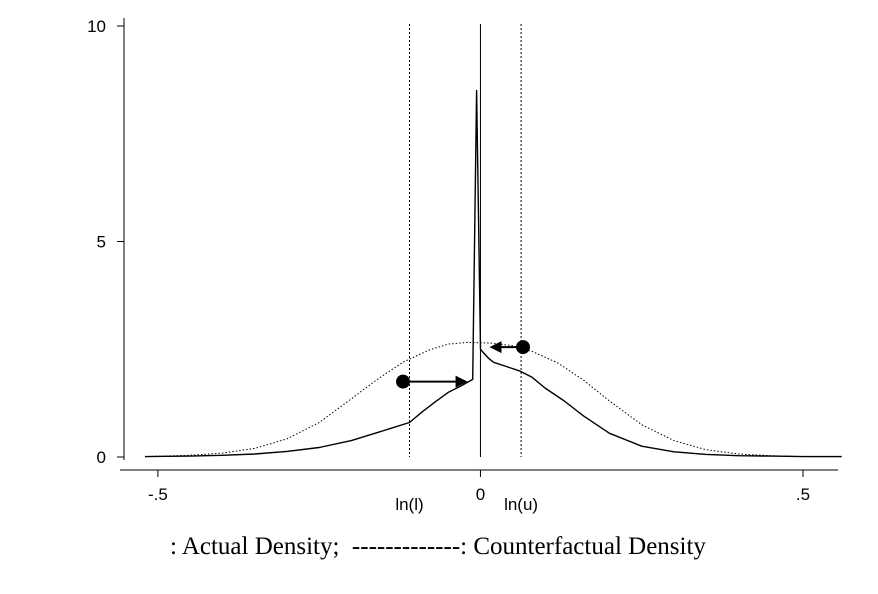  What do you see at coordinates (480, 494) in the screenshot?
I see `x-tick-label: 0` at bounding box center [480, 494].